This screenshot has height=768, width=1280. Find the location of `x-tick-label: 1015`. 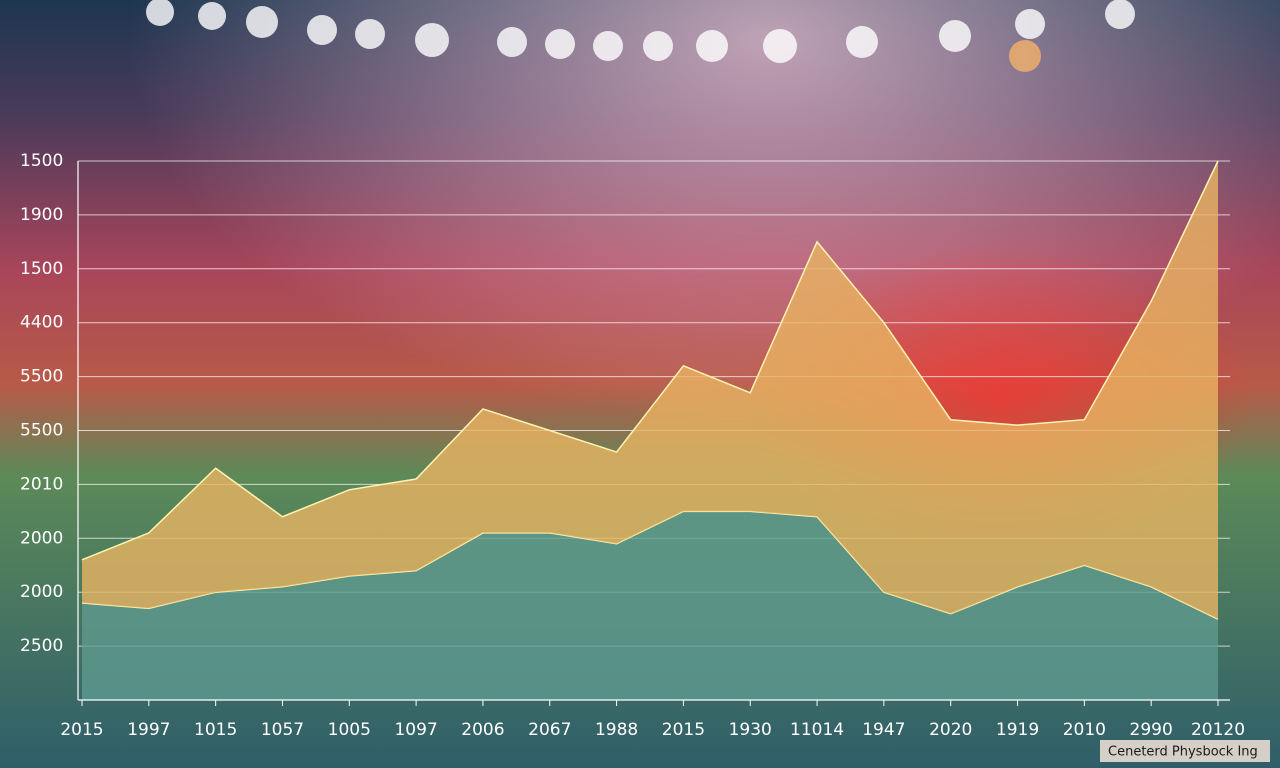

x-tick-label: 1015 is located at coordinates (215, 730).